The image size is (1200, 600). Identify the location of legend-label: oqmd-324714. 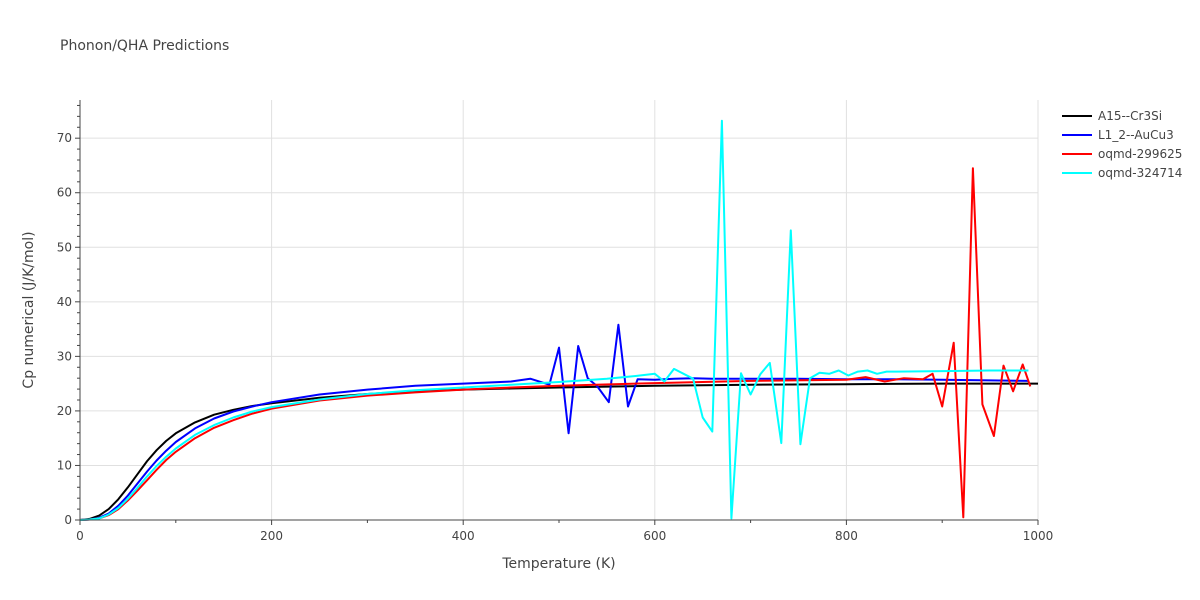
(1140, 173).